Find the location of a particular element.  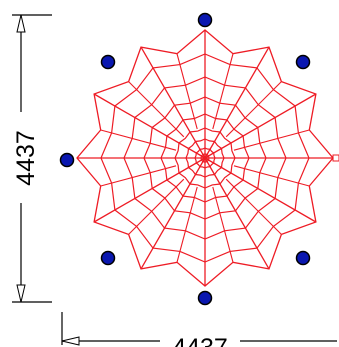

height-dimension-label: 4437 is located at coordinates (26, 158).